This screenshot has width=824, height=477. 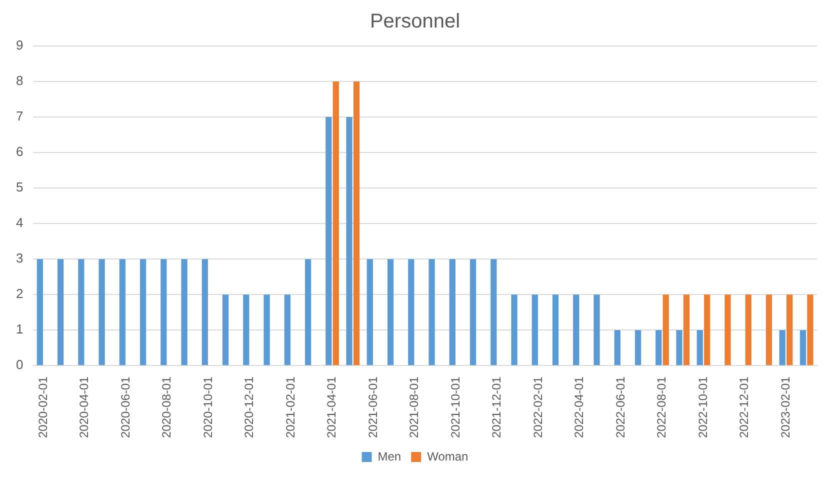 I want to click on x-tick-label: 2020-08-01, so click(x=167, y=407).